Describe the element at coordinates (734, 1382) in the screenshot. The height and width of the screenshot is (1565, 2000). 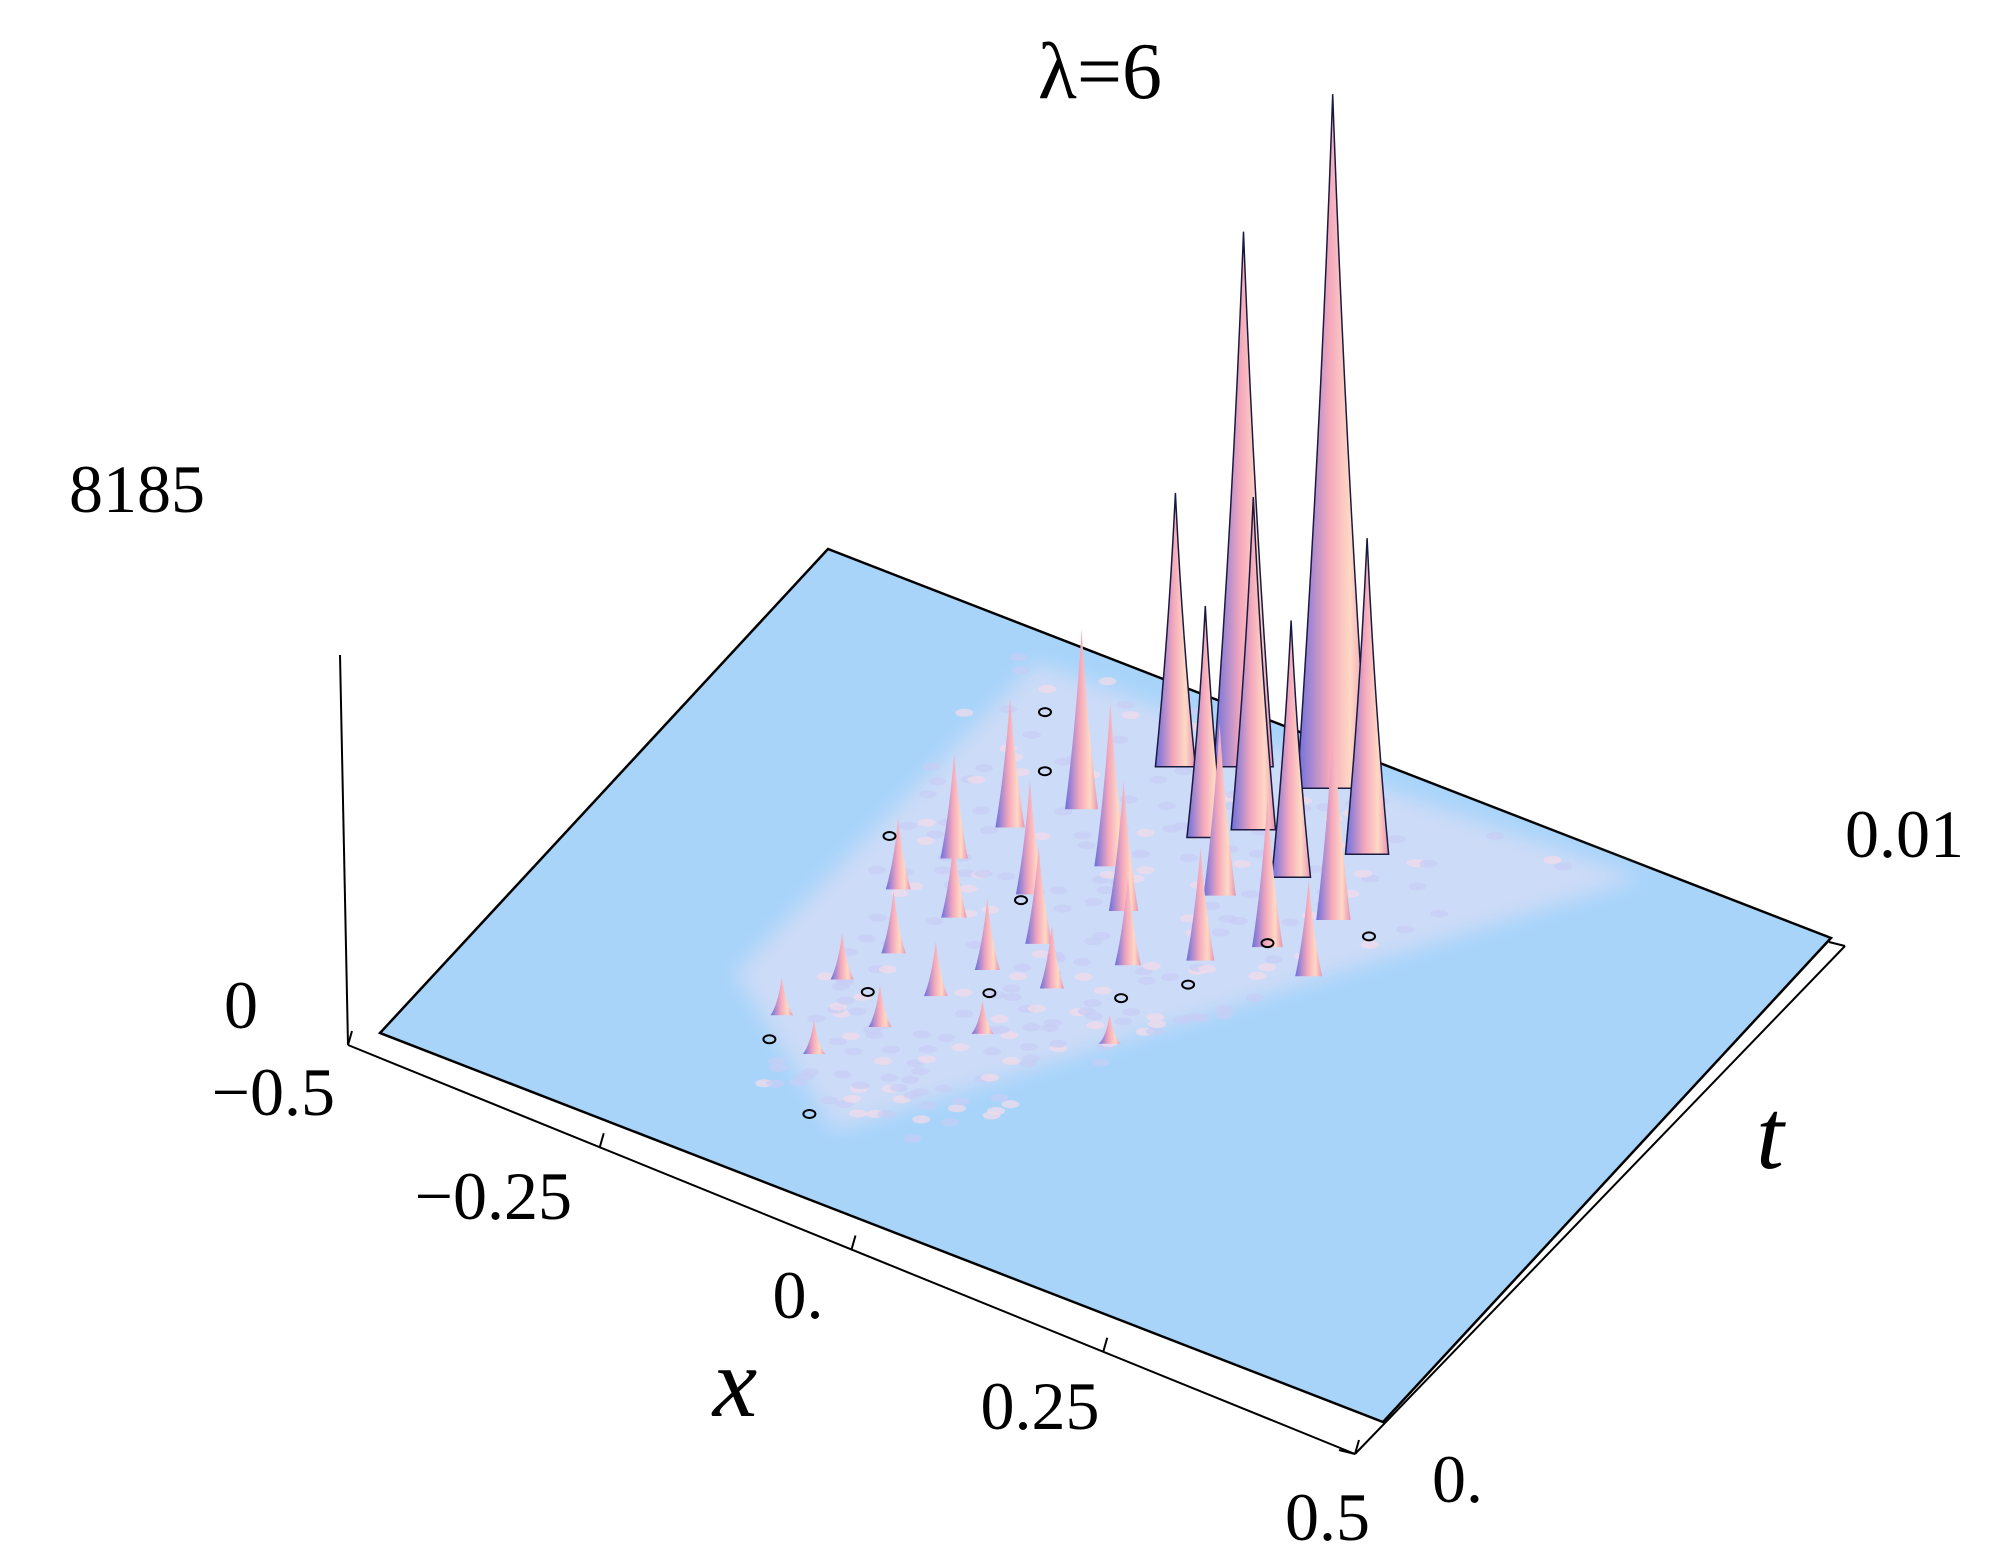
I see `x-axis-label: x` at that location.